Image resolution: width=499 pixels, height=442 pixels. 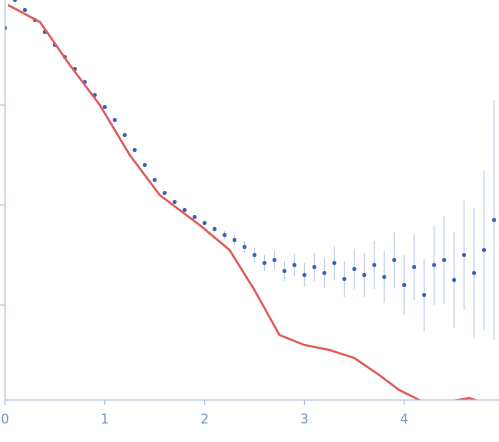 What do you see at coordinates (404, 420) in the screenshot?
I see `x-tick-label: 4` at bounding box center [404, 420].